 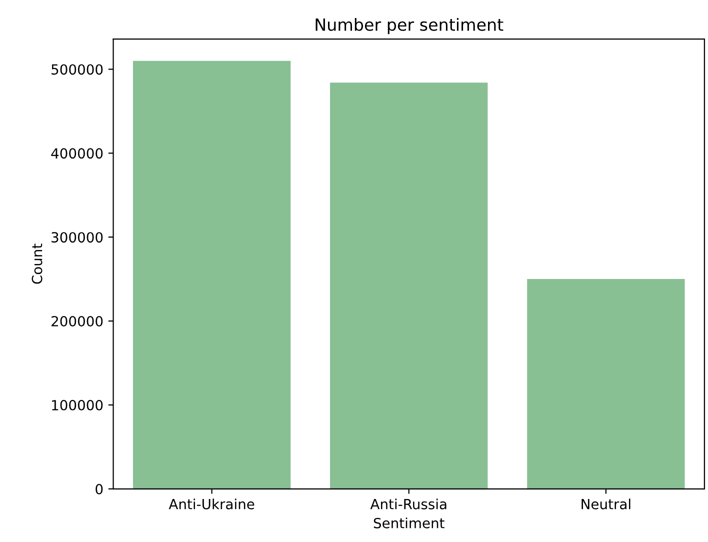 I want to click on y-tick-label: 100000, so click(x=77, y=405).